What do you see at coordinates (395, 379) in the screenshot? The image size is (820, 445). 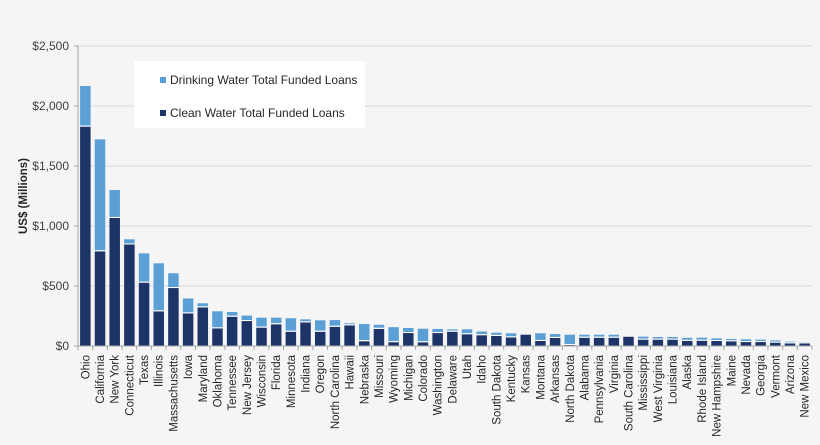 I see `x-tick-label: Wyoming` at bounding box center [395, 379].